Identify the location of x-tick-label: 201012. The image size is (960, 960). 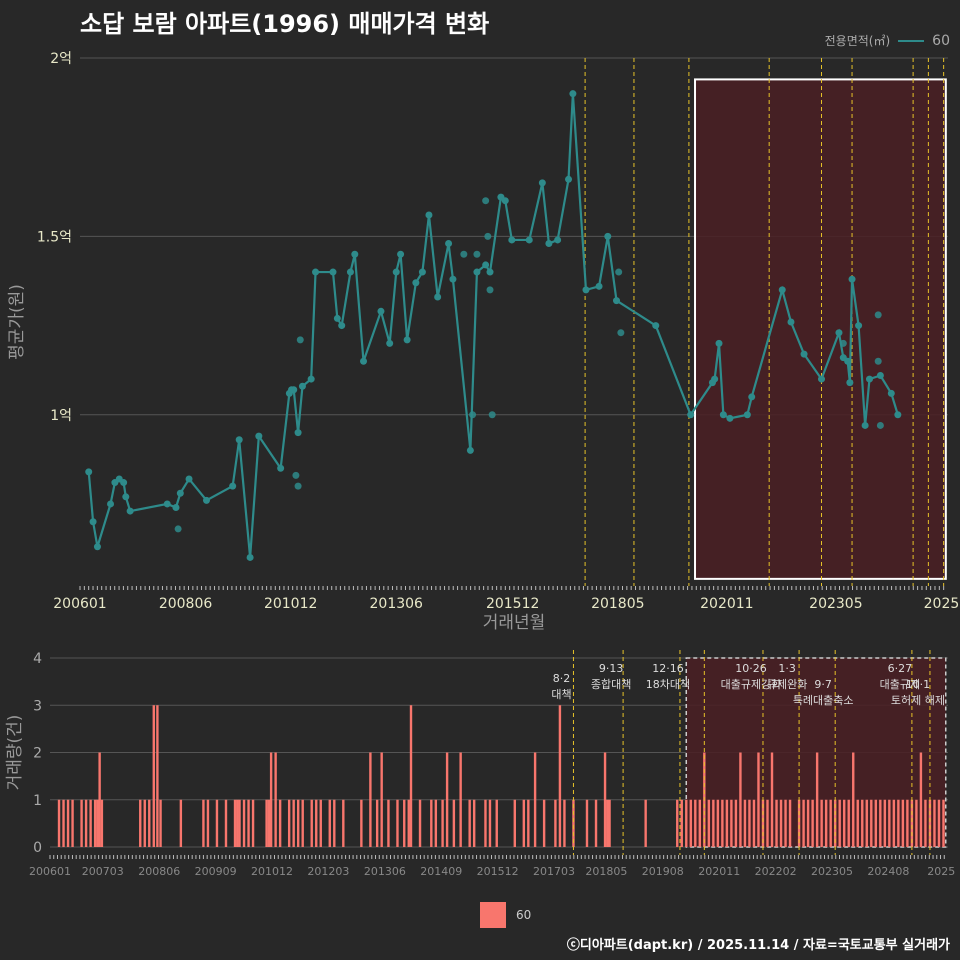
(290, 604).